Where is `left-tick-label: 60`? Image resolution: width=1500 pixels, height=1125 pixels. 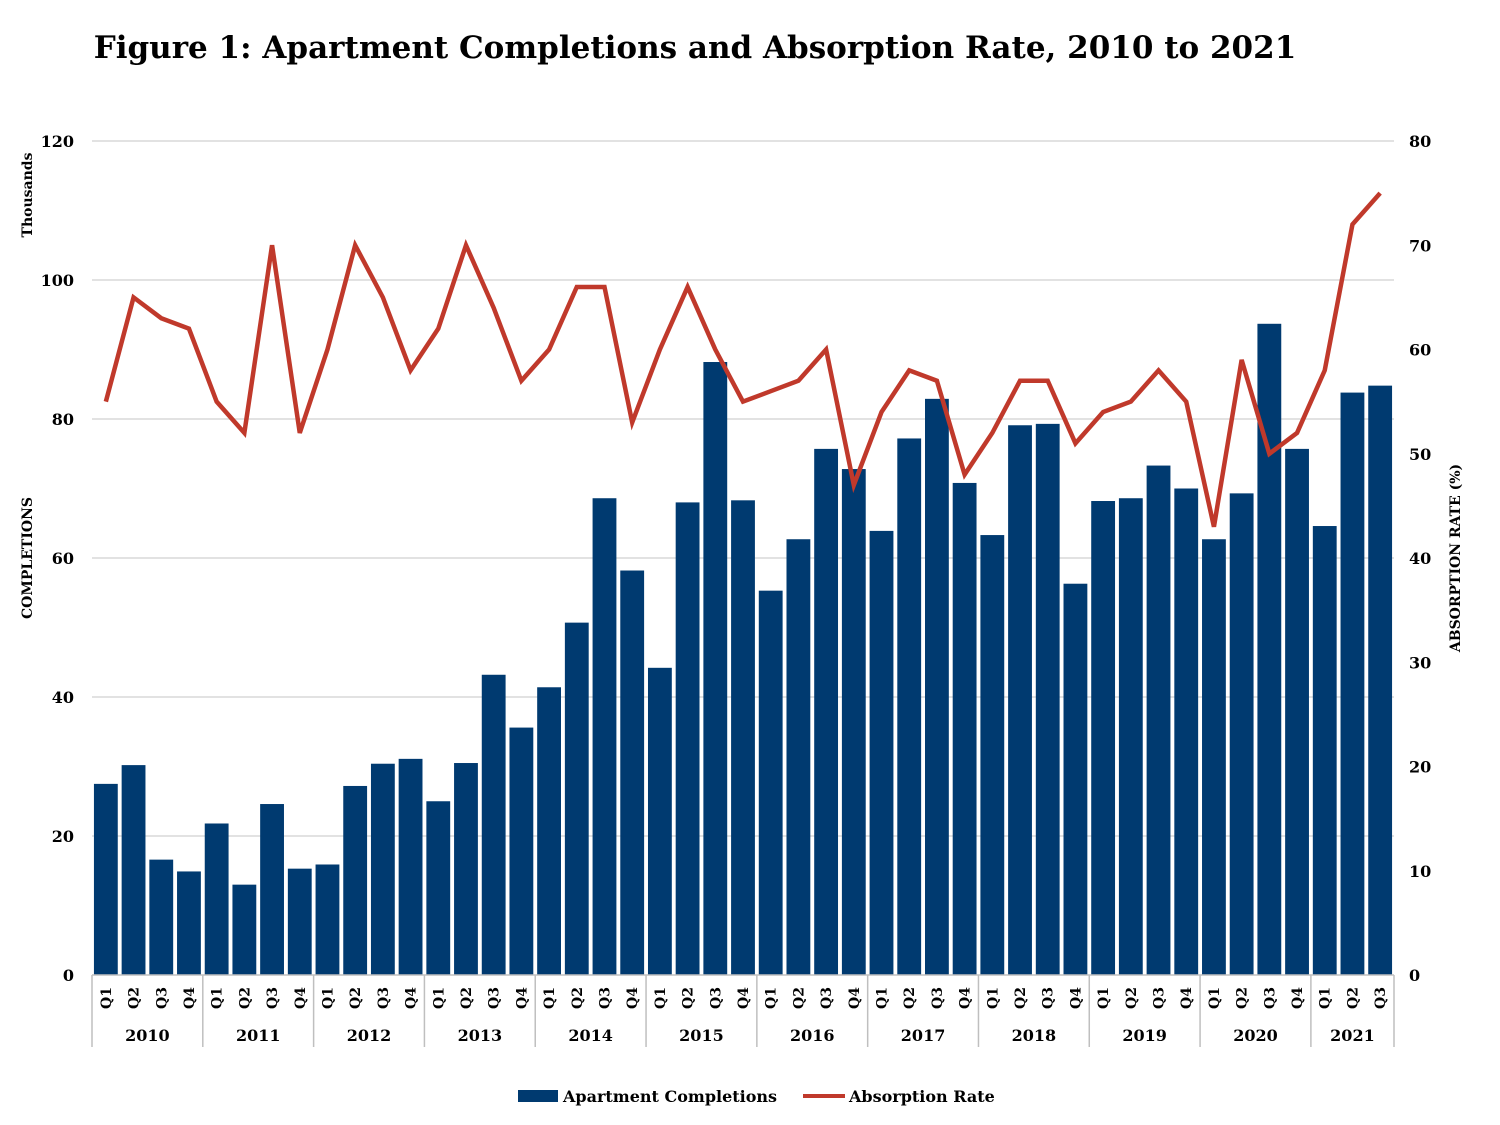 left-tick-label: 60 is located at coordinates (63, 558).